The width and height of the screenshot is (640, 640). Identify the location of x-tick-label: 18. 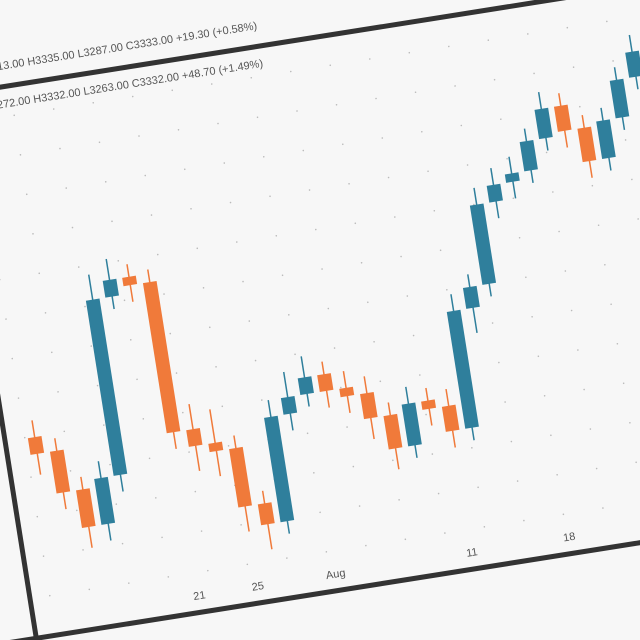
(569, 538).